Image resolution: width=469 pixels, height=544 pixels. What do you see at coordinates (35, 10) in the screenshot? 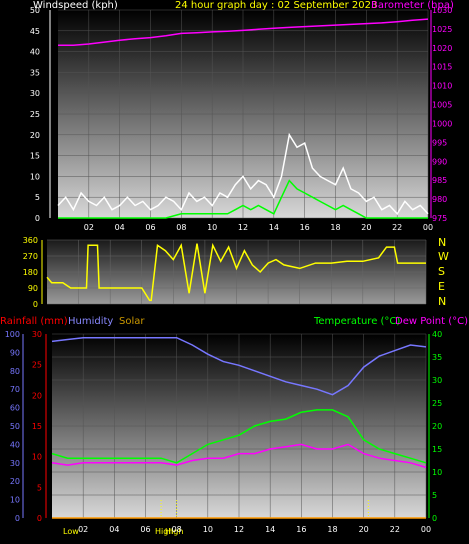
I see `wind-tick-label: 50` at bounding box center [35, 10].